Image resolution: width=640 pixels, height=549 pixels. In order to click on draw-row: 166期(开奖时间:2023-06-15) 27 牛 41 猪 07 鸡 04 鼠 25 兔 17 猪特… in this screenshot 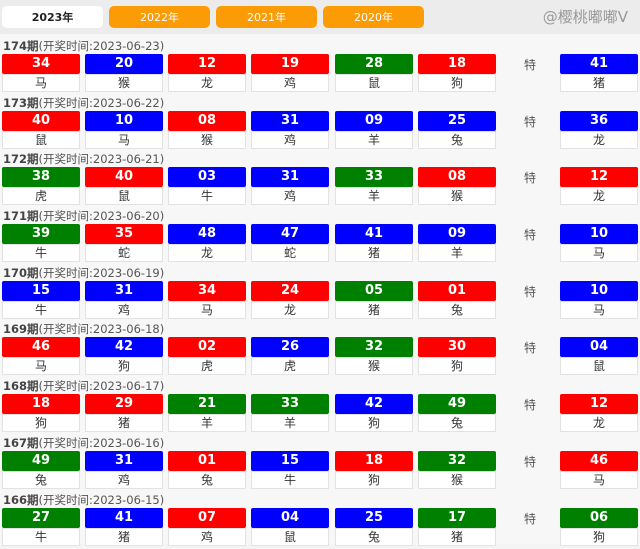, I will do `click(320, 516)`.